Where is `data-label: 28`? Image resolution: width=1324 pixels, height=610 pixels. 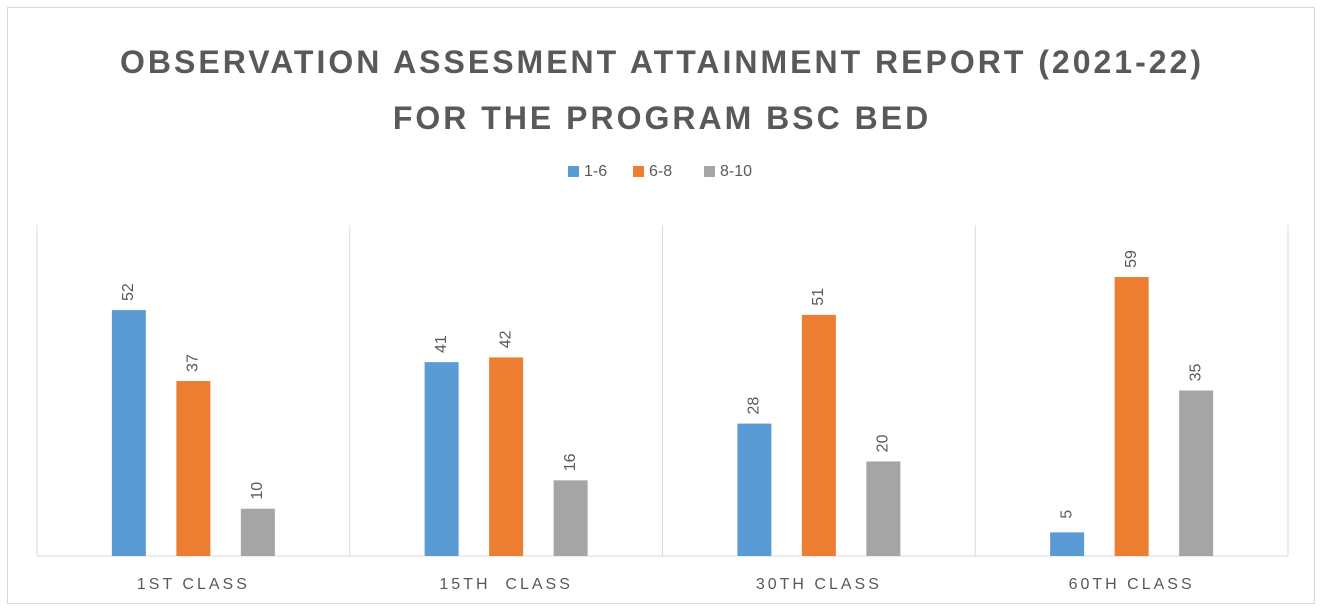 data-label: 28 is located at coordinates (754, 406).